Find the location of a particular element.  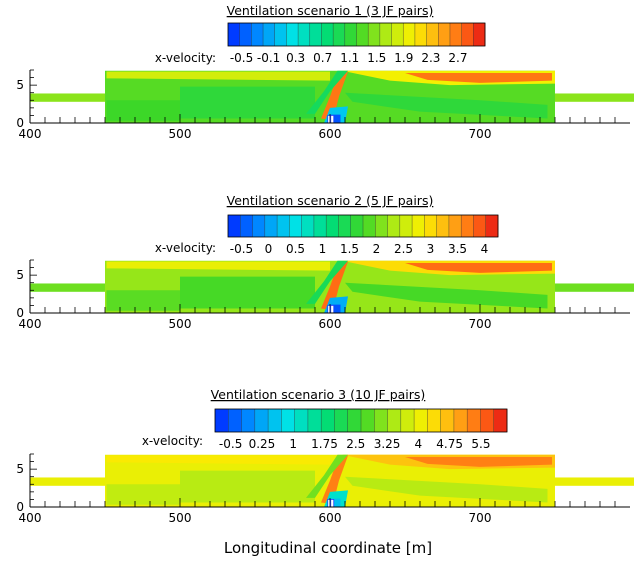

colorbar-tick-label: 3 is located at coordinates (431, 249).